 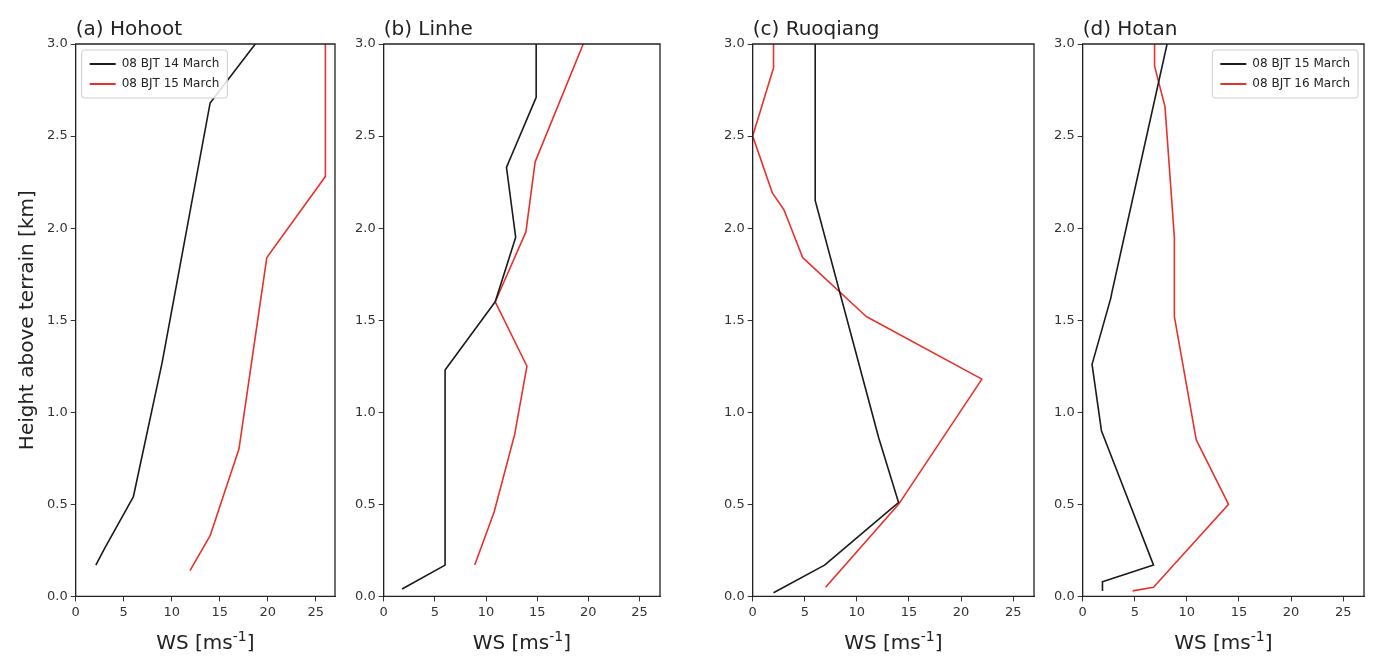 I want to click on legend-label: 08 BJT 14 March, so click(x=170, y=63).